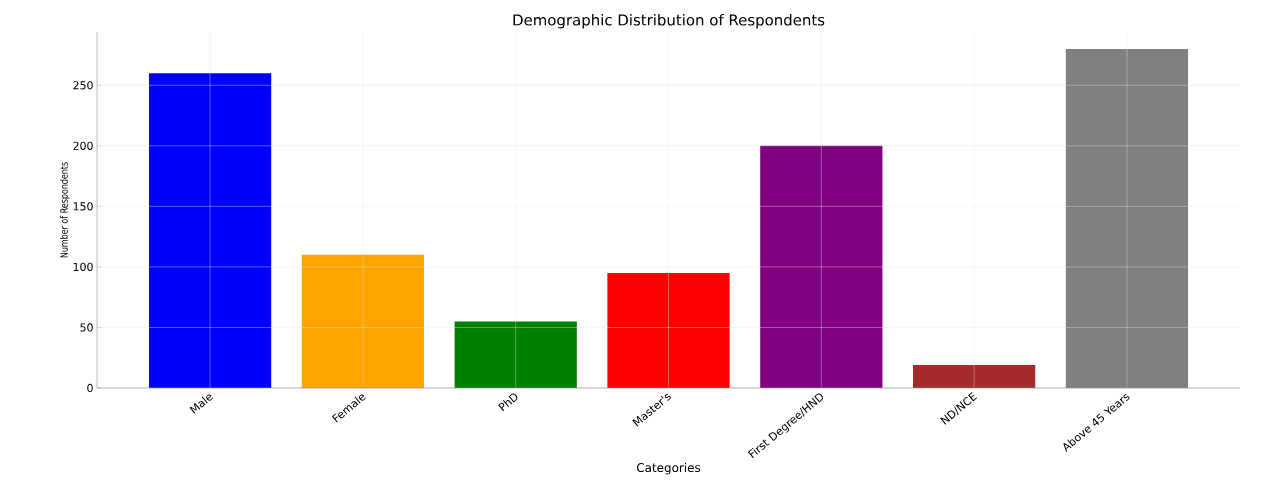  I want to click on y-tick-label: 200, so click(83, 145).